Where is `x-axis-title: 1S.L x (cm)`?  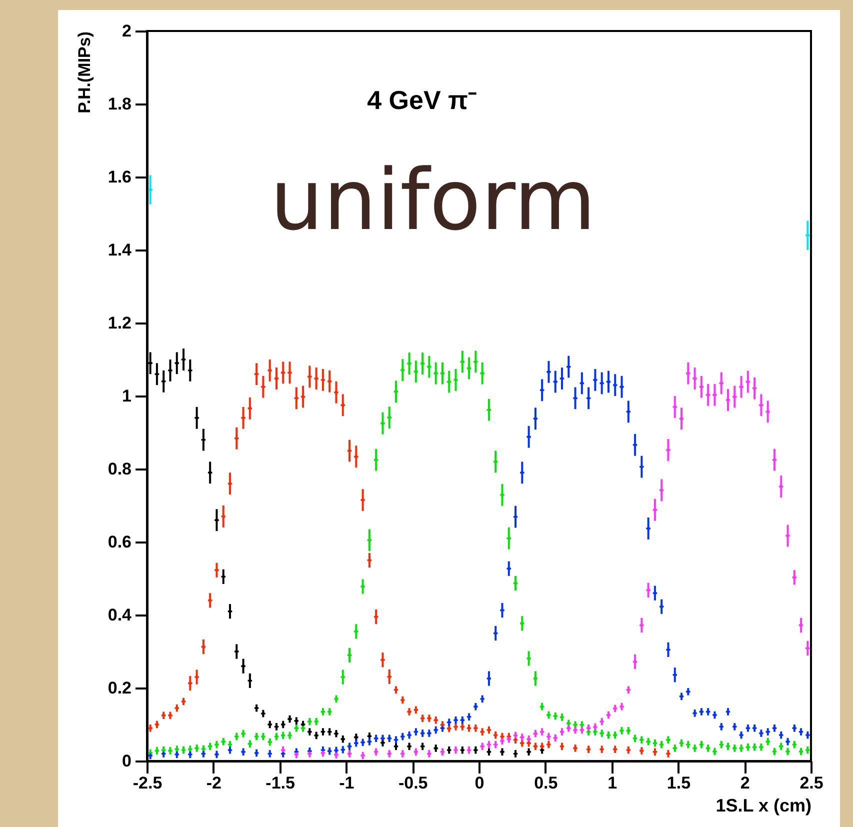
x-axis-title: 1S.L x (cm) is located at coordinates (764, 806).